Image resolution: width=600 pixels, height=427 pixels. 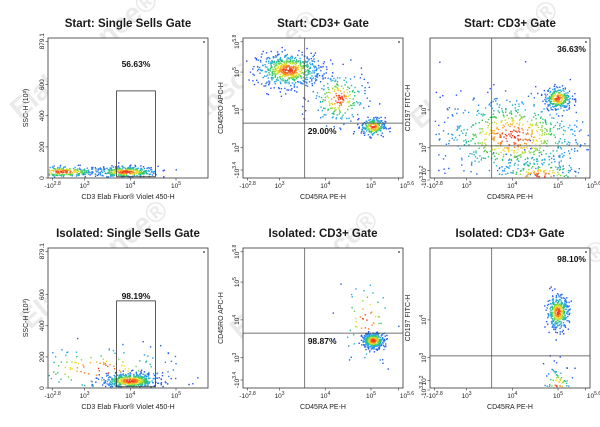 I want to click on panel-title: Isolated: CD3+ Gate, so click(x=510, y=234).